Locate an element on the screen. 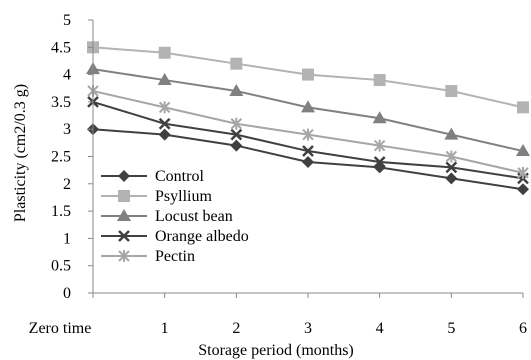  legend-label: Locust bean is located at coordinates (194, 216).